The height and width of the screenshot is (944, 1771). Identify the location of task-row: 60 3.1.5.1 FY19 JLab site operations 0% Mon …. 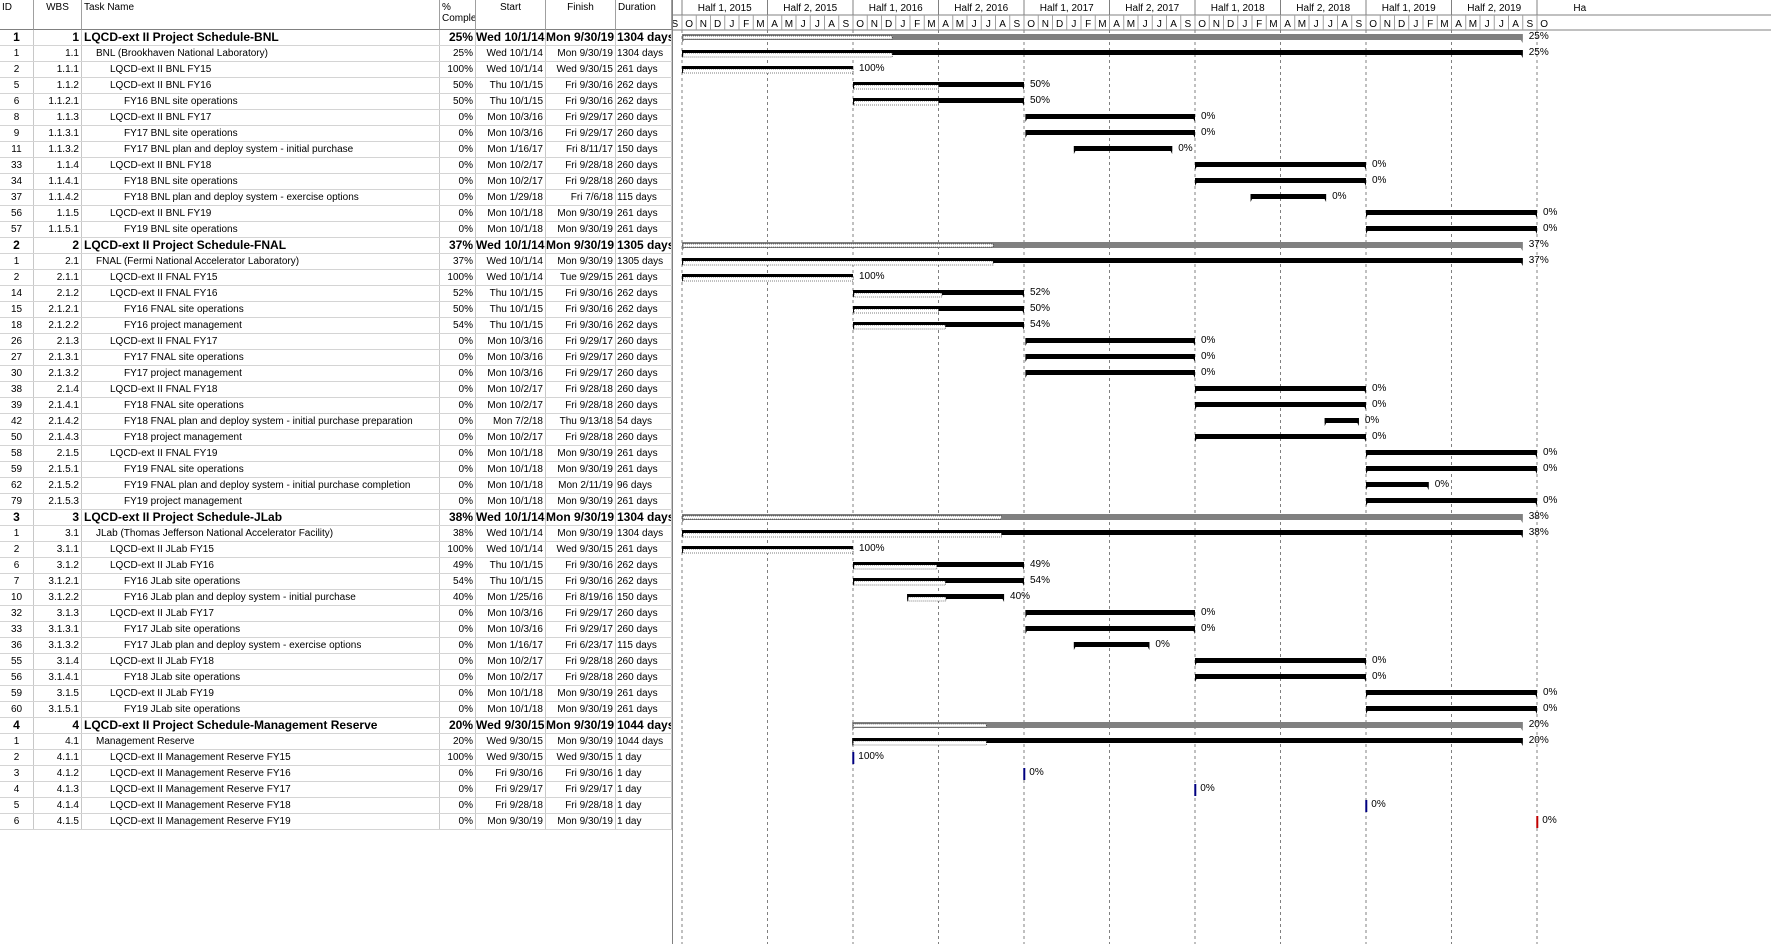
(336, 710).